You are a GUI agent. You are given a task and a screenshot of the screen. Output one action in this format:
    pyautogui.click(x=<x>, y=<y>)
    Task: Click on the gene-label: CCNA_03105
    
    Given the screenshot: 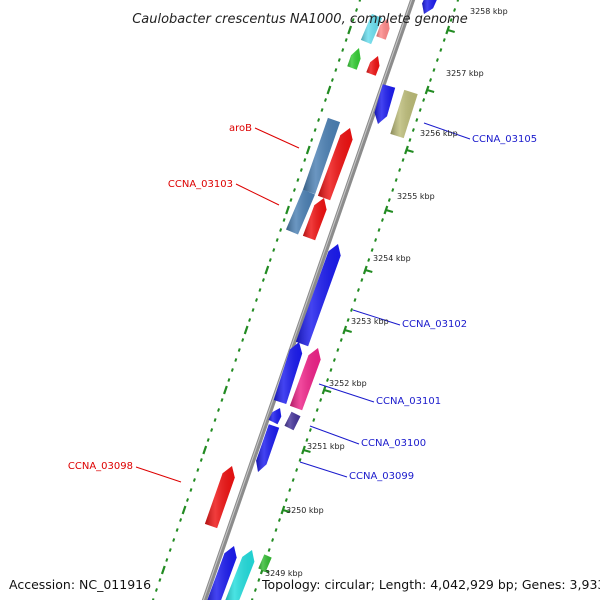 What is the action you would take?
    pyautogui.click(x=504, y=139)
    